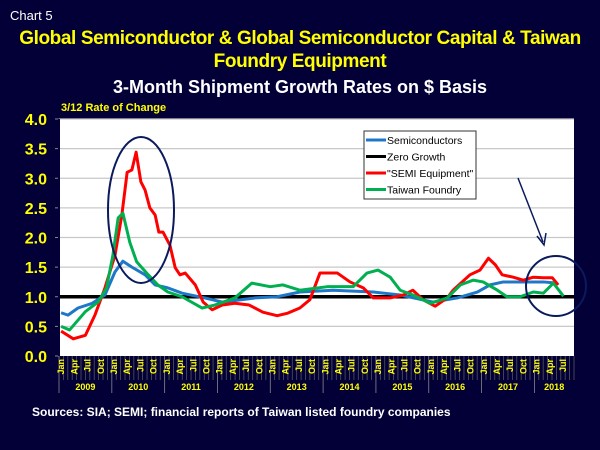  Describe the element at coordinates (541, 239) in the screenshot. I see `arrowhead-icon` at that location.